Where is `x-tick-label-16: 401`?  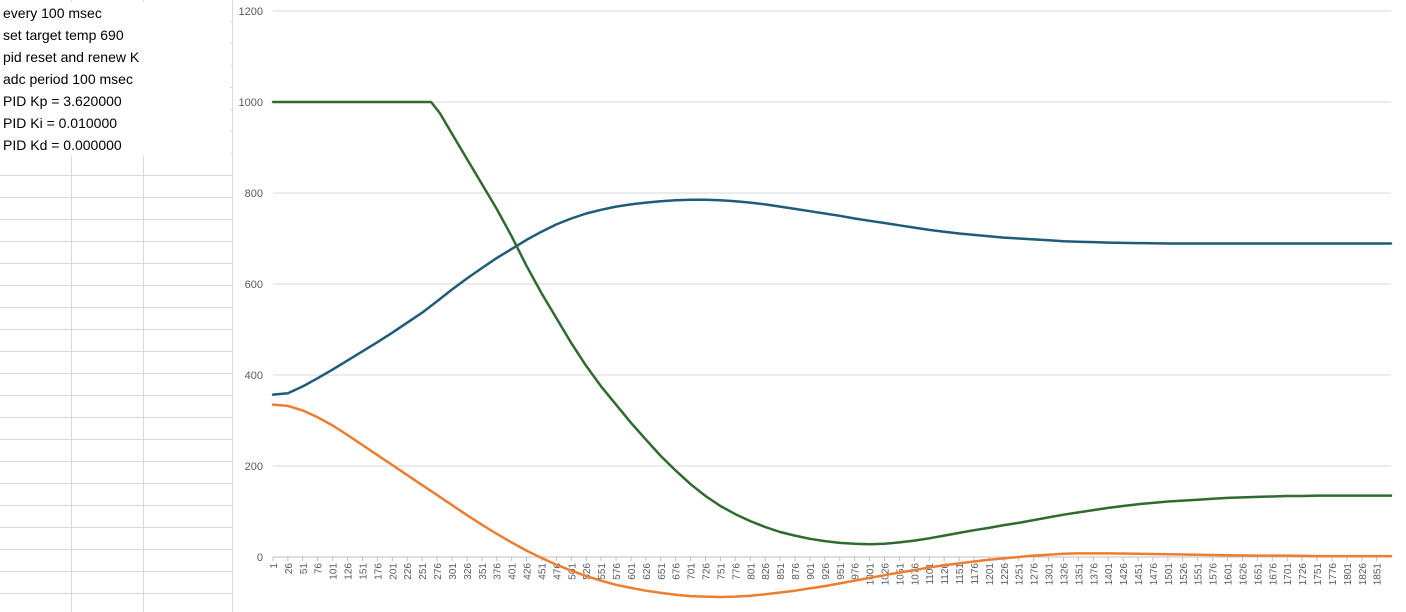
x-tick-label-16: 401 is located at coordinates (513, 571).